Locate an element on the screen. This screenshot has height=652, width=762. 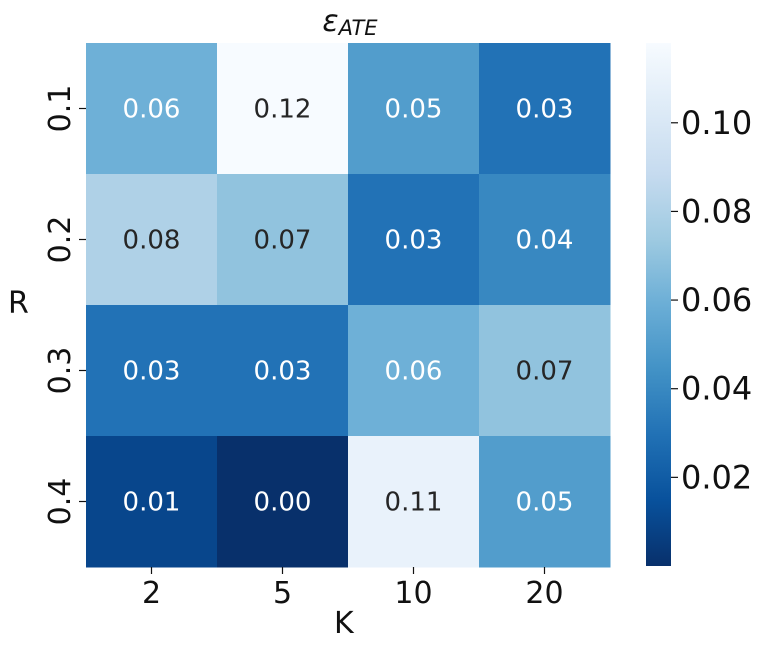
y-tick-label: 0.1 is located at coordinates (60, 109).